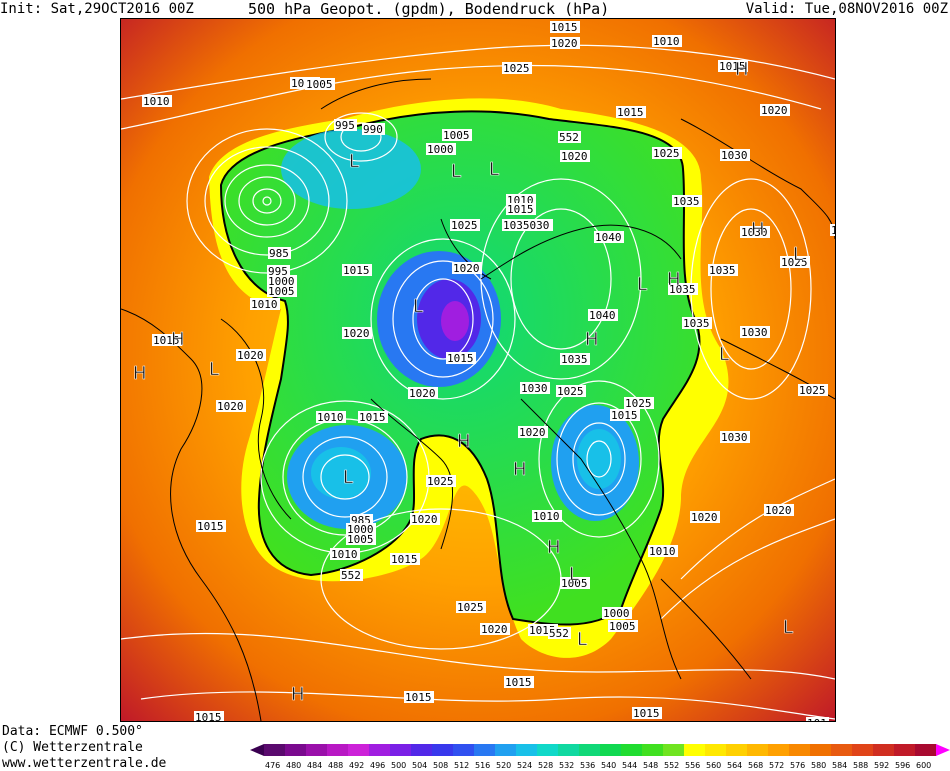 This screenshot has height=771, width=950. Describe the element at coordinates (293, 765) in the screenshot. I see `legend-value-label: 480` at that location.